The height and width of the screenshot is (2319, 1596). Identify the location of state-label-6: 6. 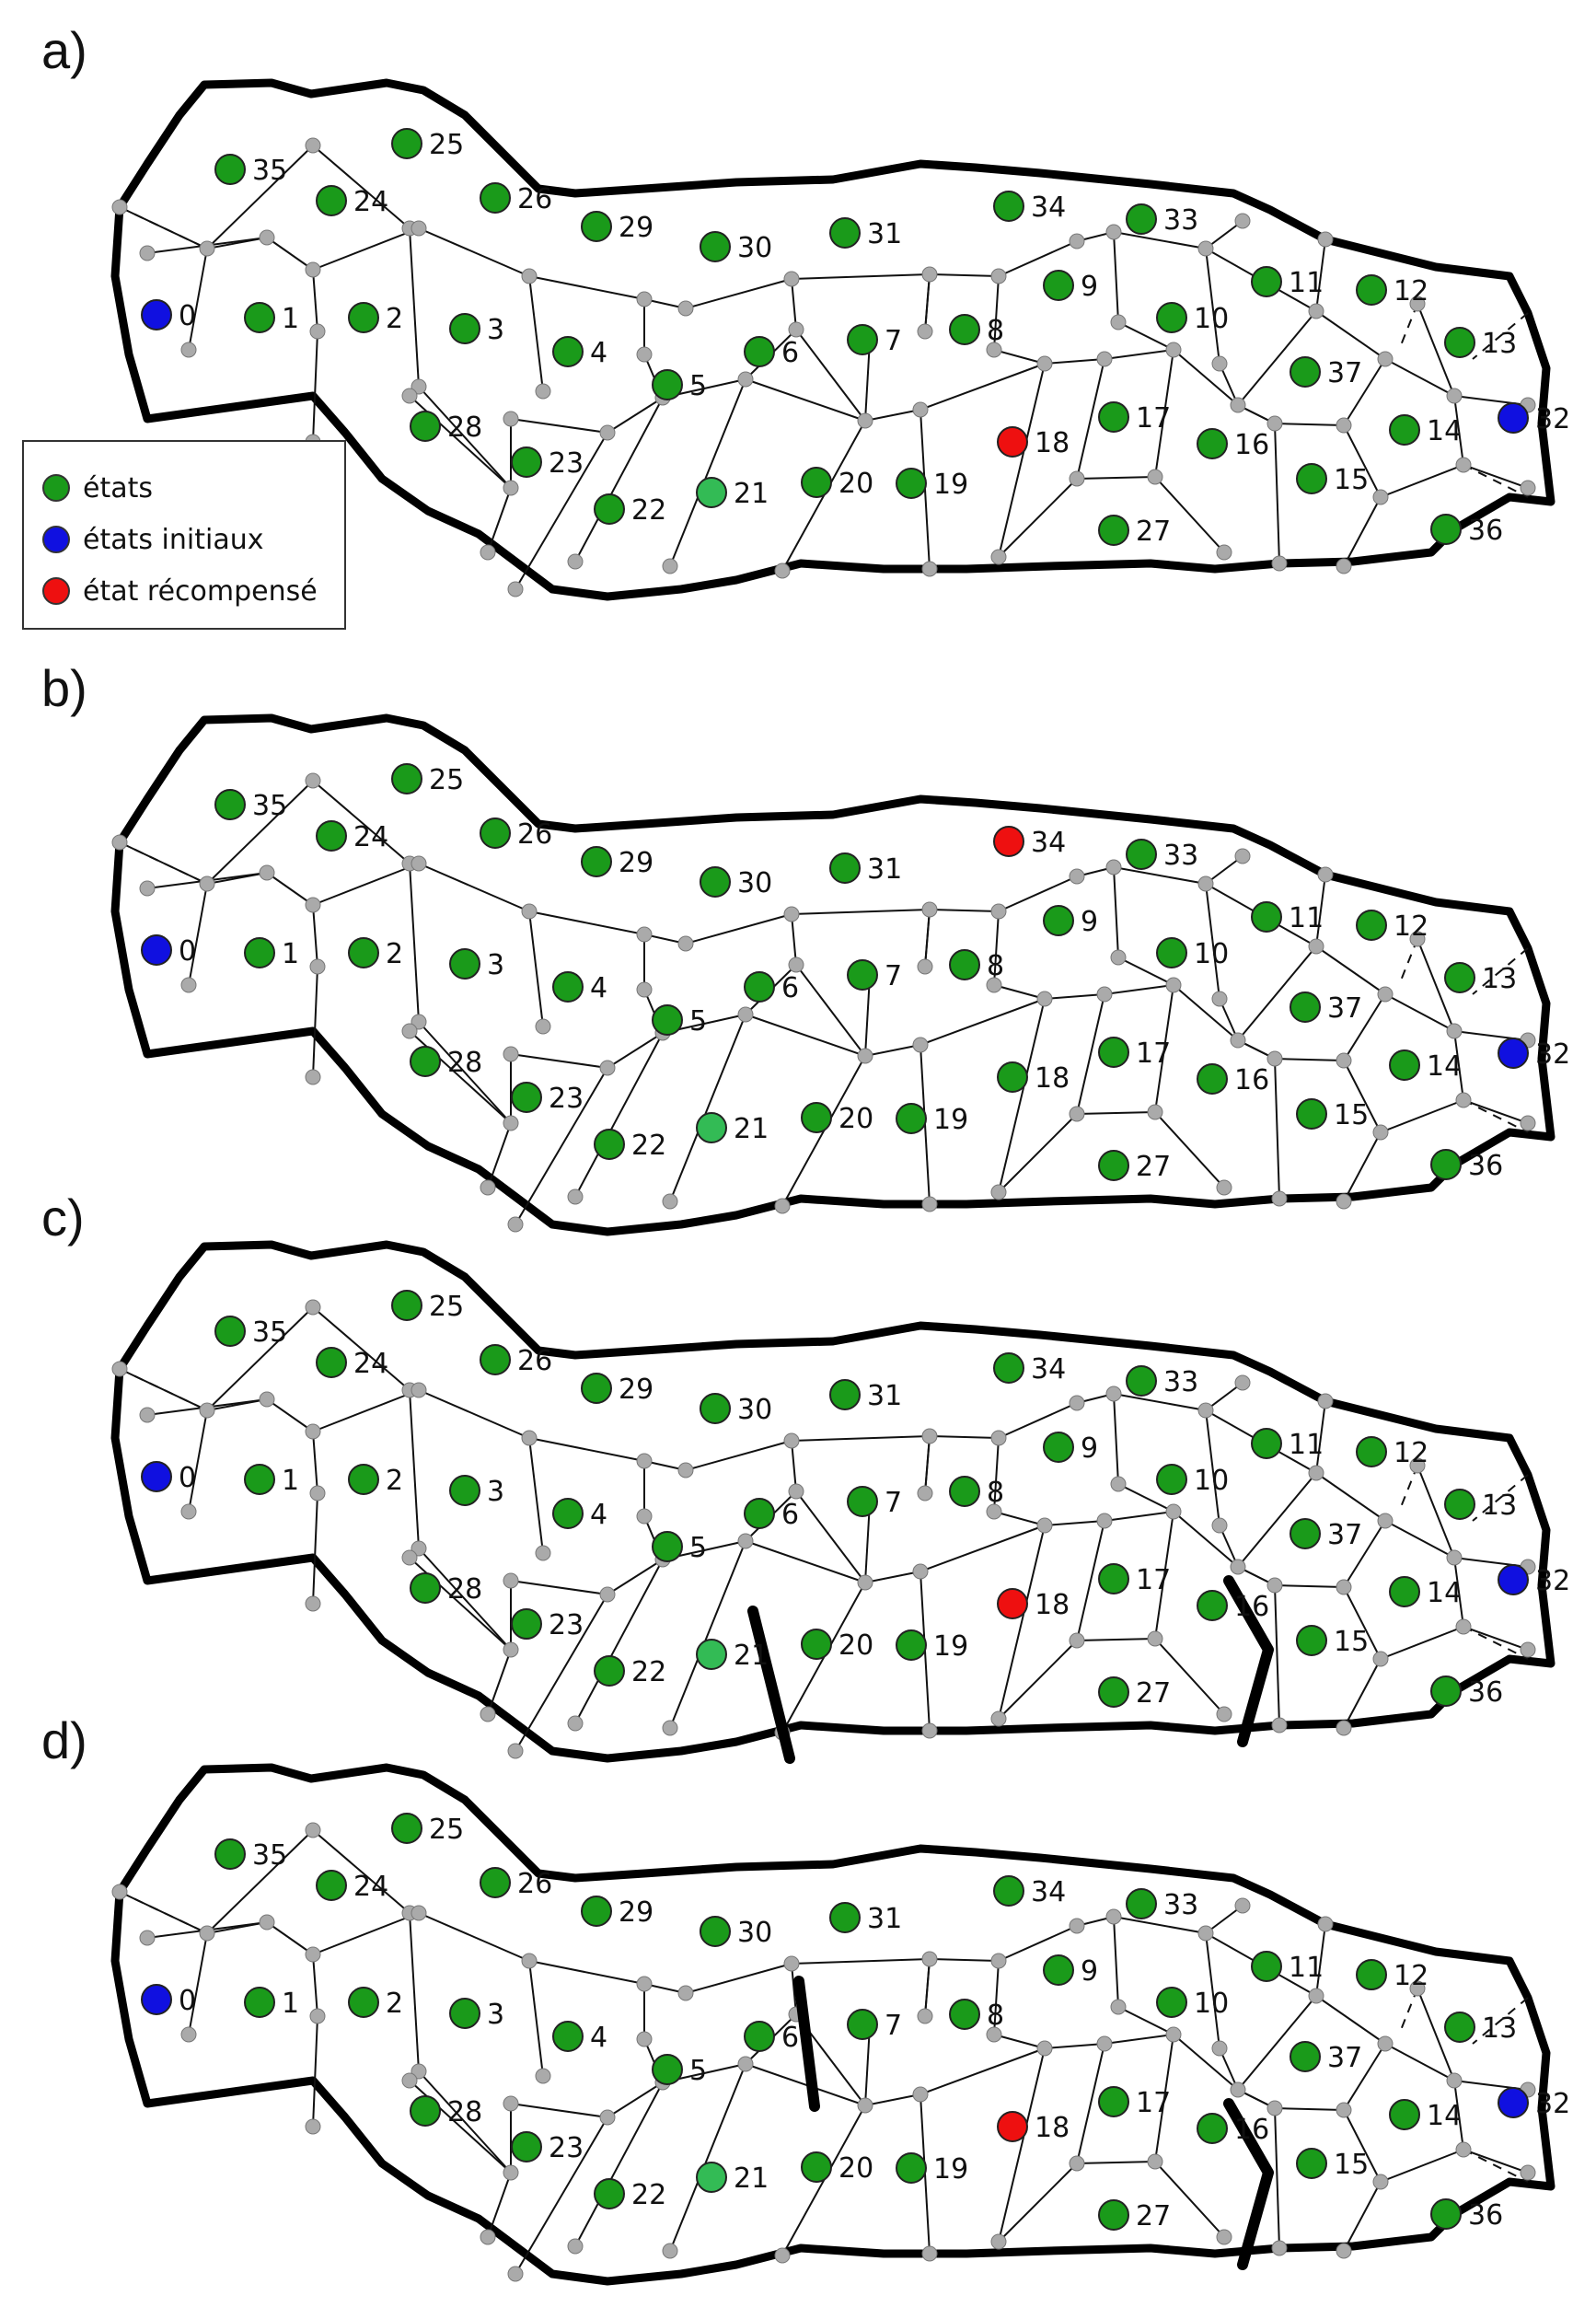
(790, 2038).